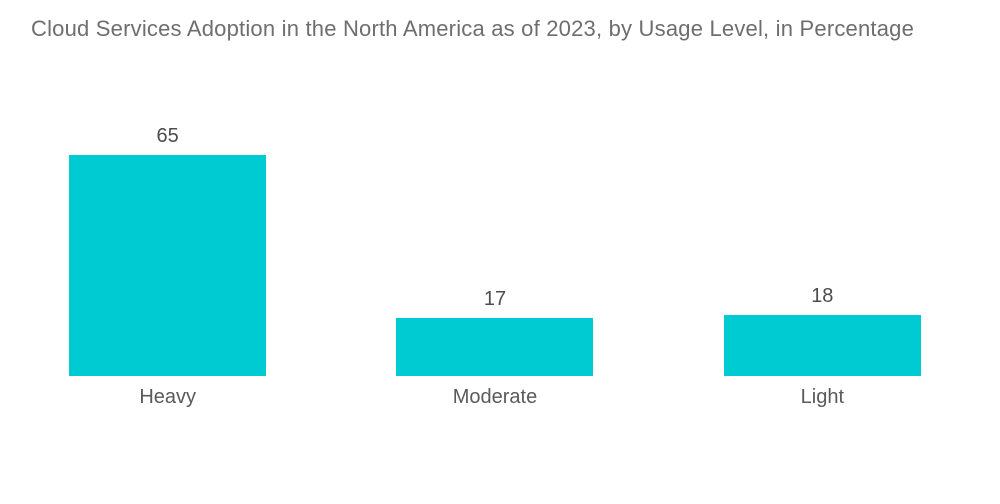 This screenshot has height=504, width=1000. Describe the element at coordinates (822, 296) in the screenshot. I see `bar-value-light: 18` at that location.